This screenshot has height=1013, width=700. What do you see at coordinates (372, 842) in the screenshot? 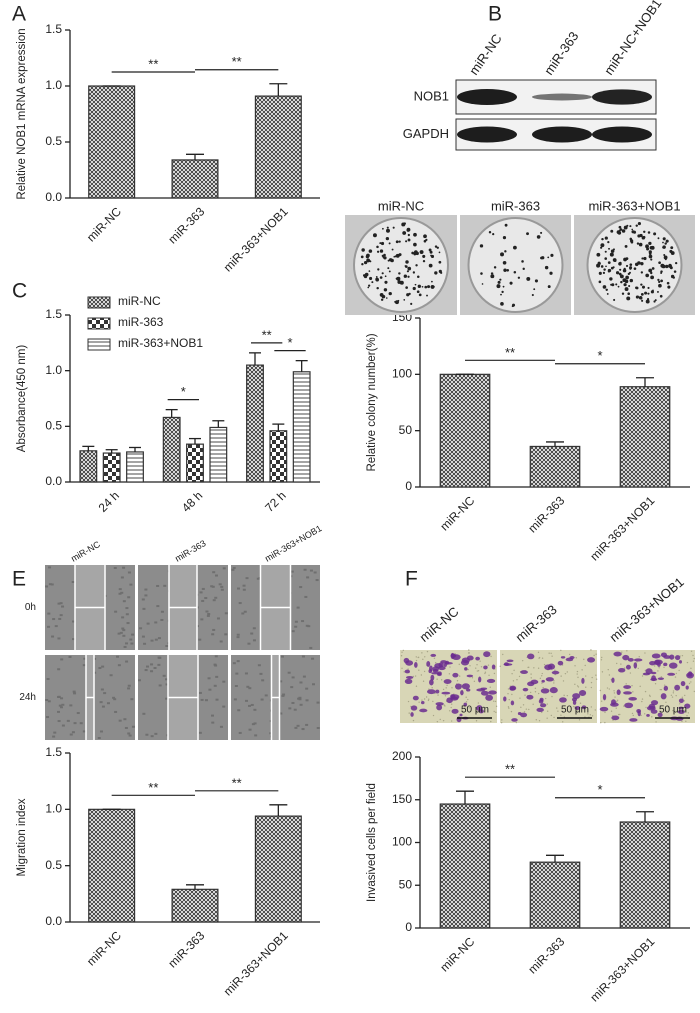
I see `y-axis-label: Invasived cells per field` at bounding box center [372, 842].